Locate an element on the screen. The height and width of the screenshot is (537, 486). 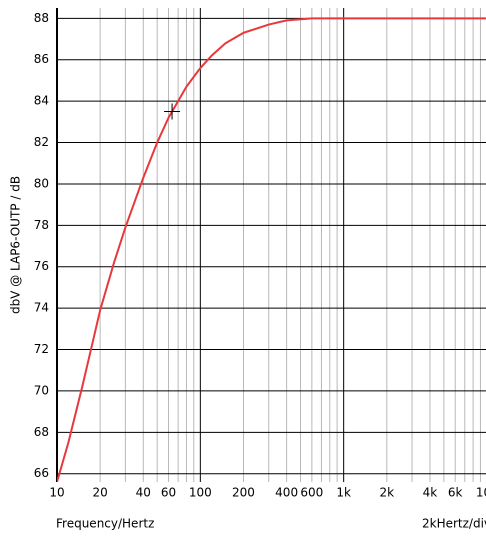
y-tick-label: 70 is located at coordinates (41, 390).